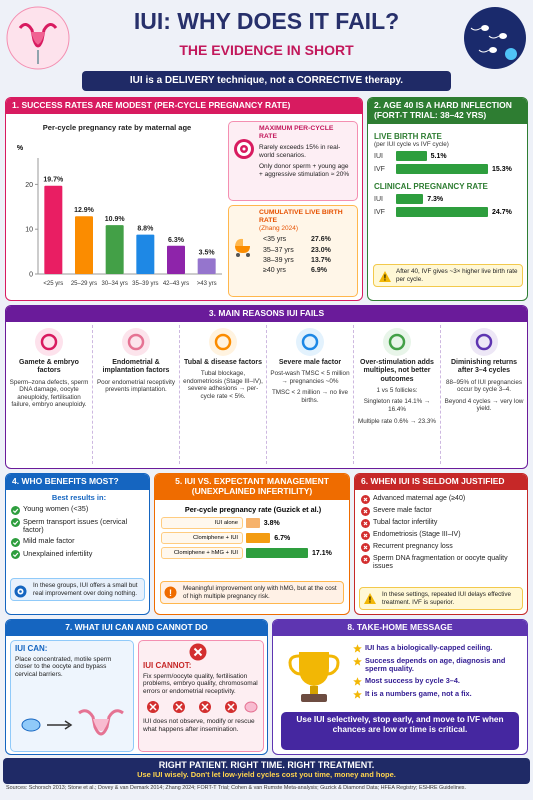  What do you see at coordinates (438, 694) in the screenshot?
I see `list-item: It is a numbers game, not a fix.` at bounding box center [438, 694].